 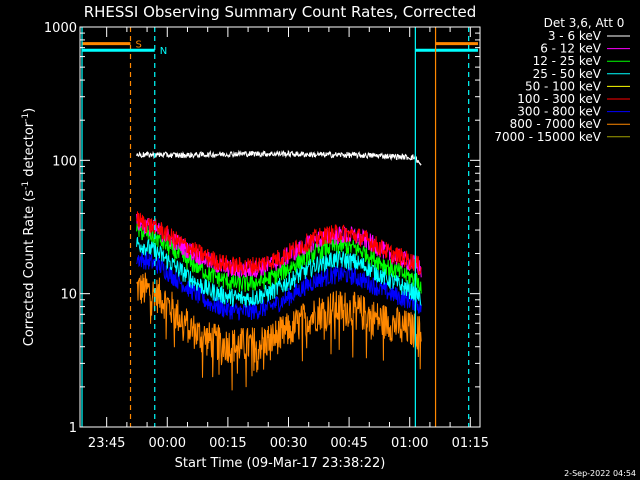 I want to click on legend-header: Det 3,6, Att 0, so click(x=584, y=23).